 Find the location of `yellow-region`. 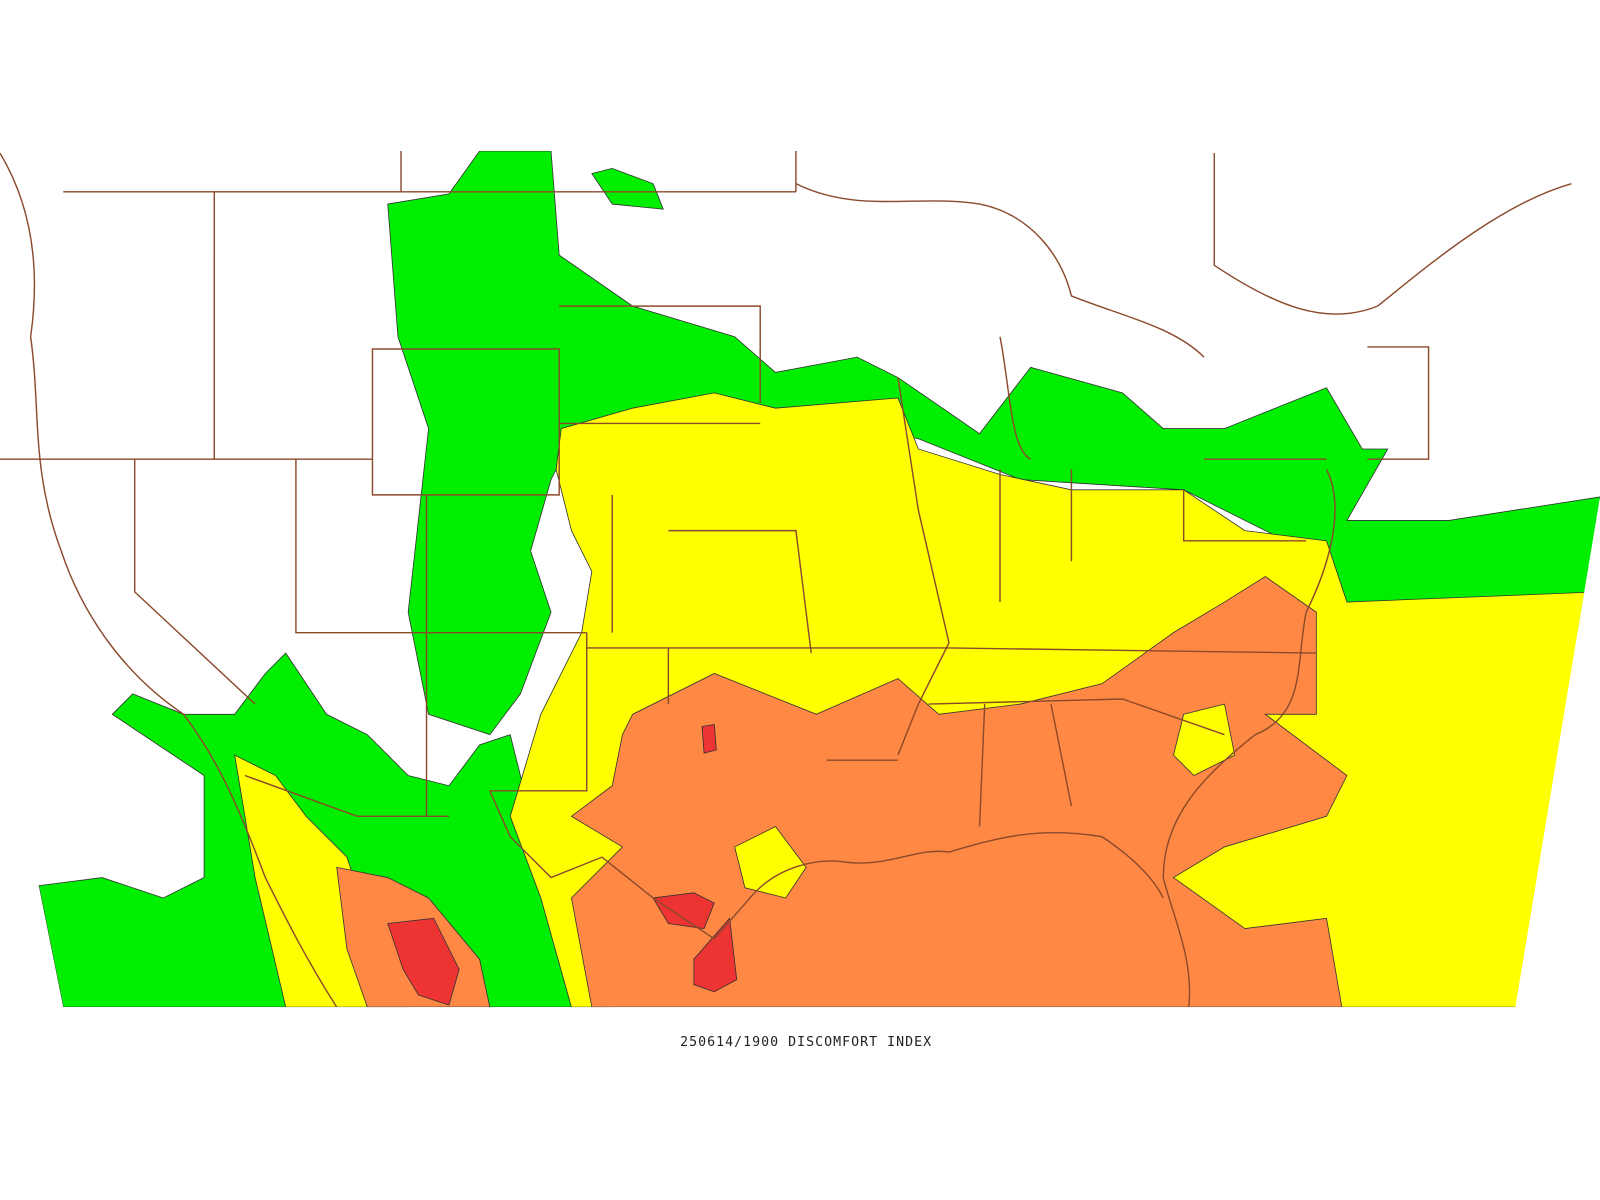

yellow-region is located at coordinates (770, 862).